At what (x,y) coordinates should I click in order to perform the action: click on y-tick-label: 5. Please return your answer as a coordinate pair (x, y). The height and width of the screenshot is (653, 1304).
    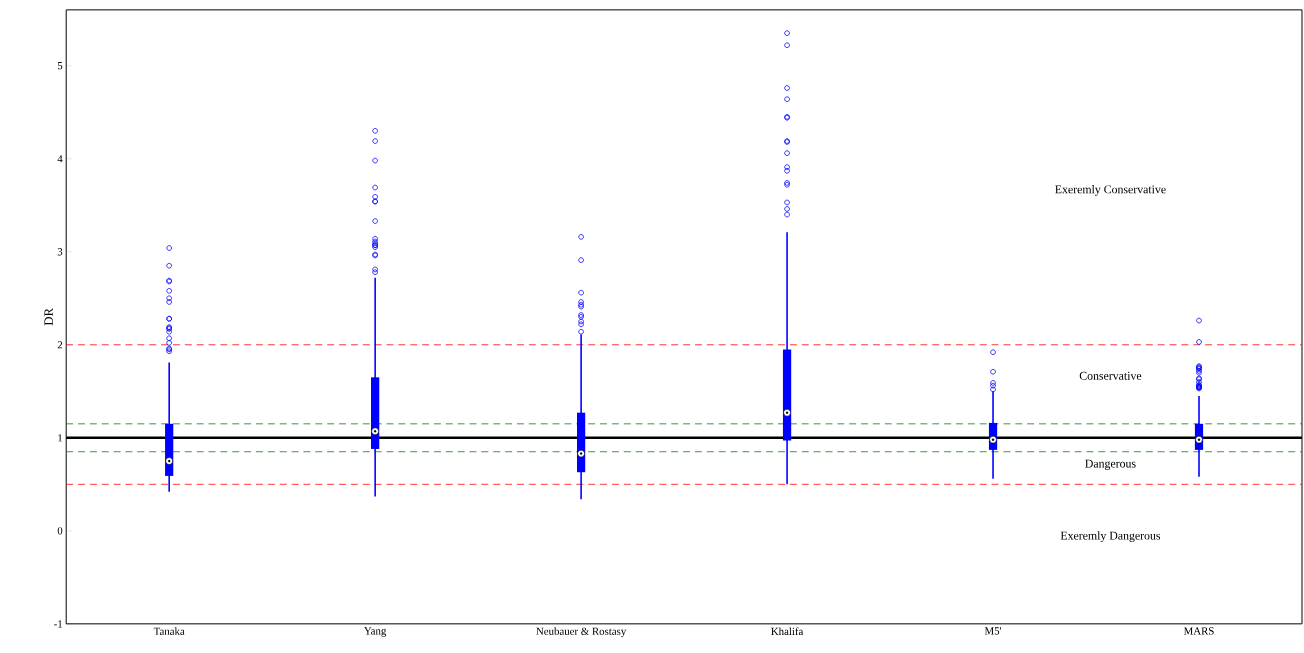
    Looking at the image, I should click on (60, 66).